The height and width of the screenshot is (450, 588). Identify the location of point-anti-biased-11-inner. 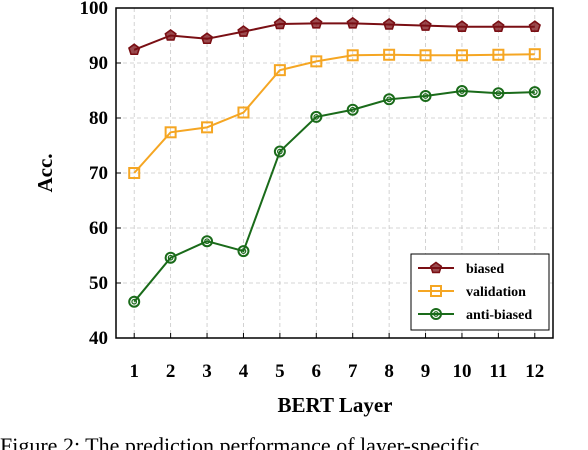
(498, 93).